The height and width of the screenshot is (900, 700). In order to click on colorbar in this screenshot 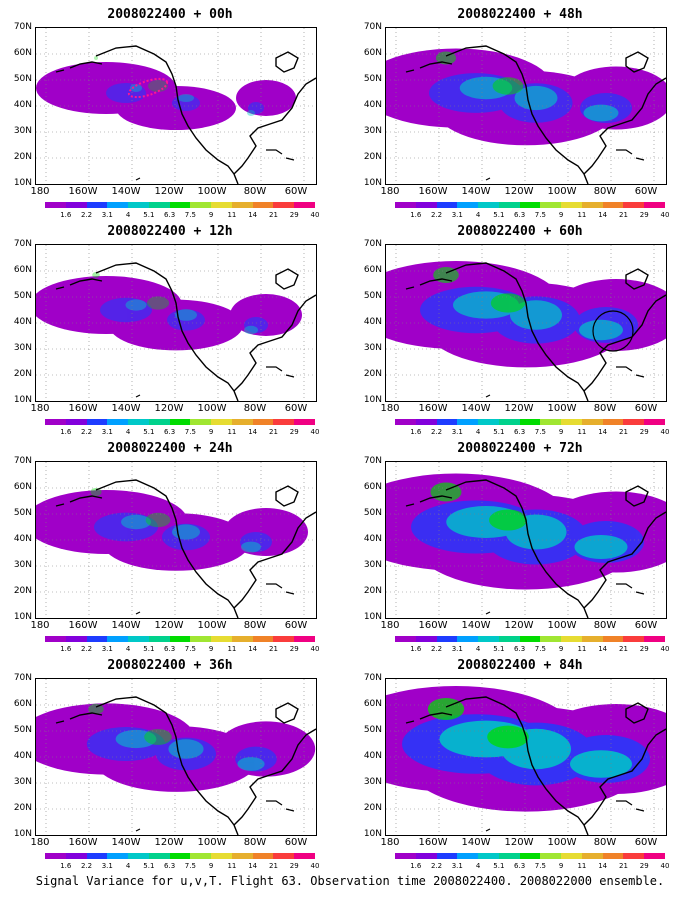, I will do `click(180, 856)`.